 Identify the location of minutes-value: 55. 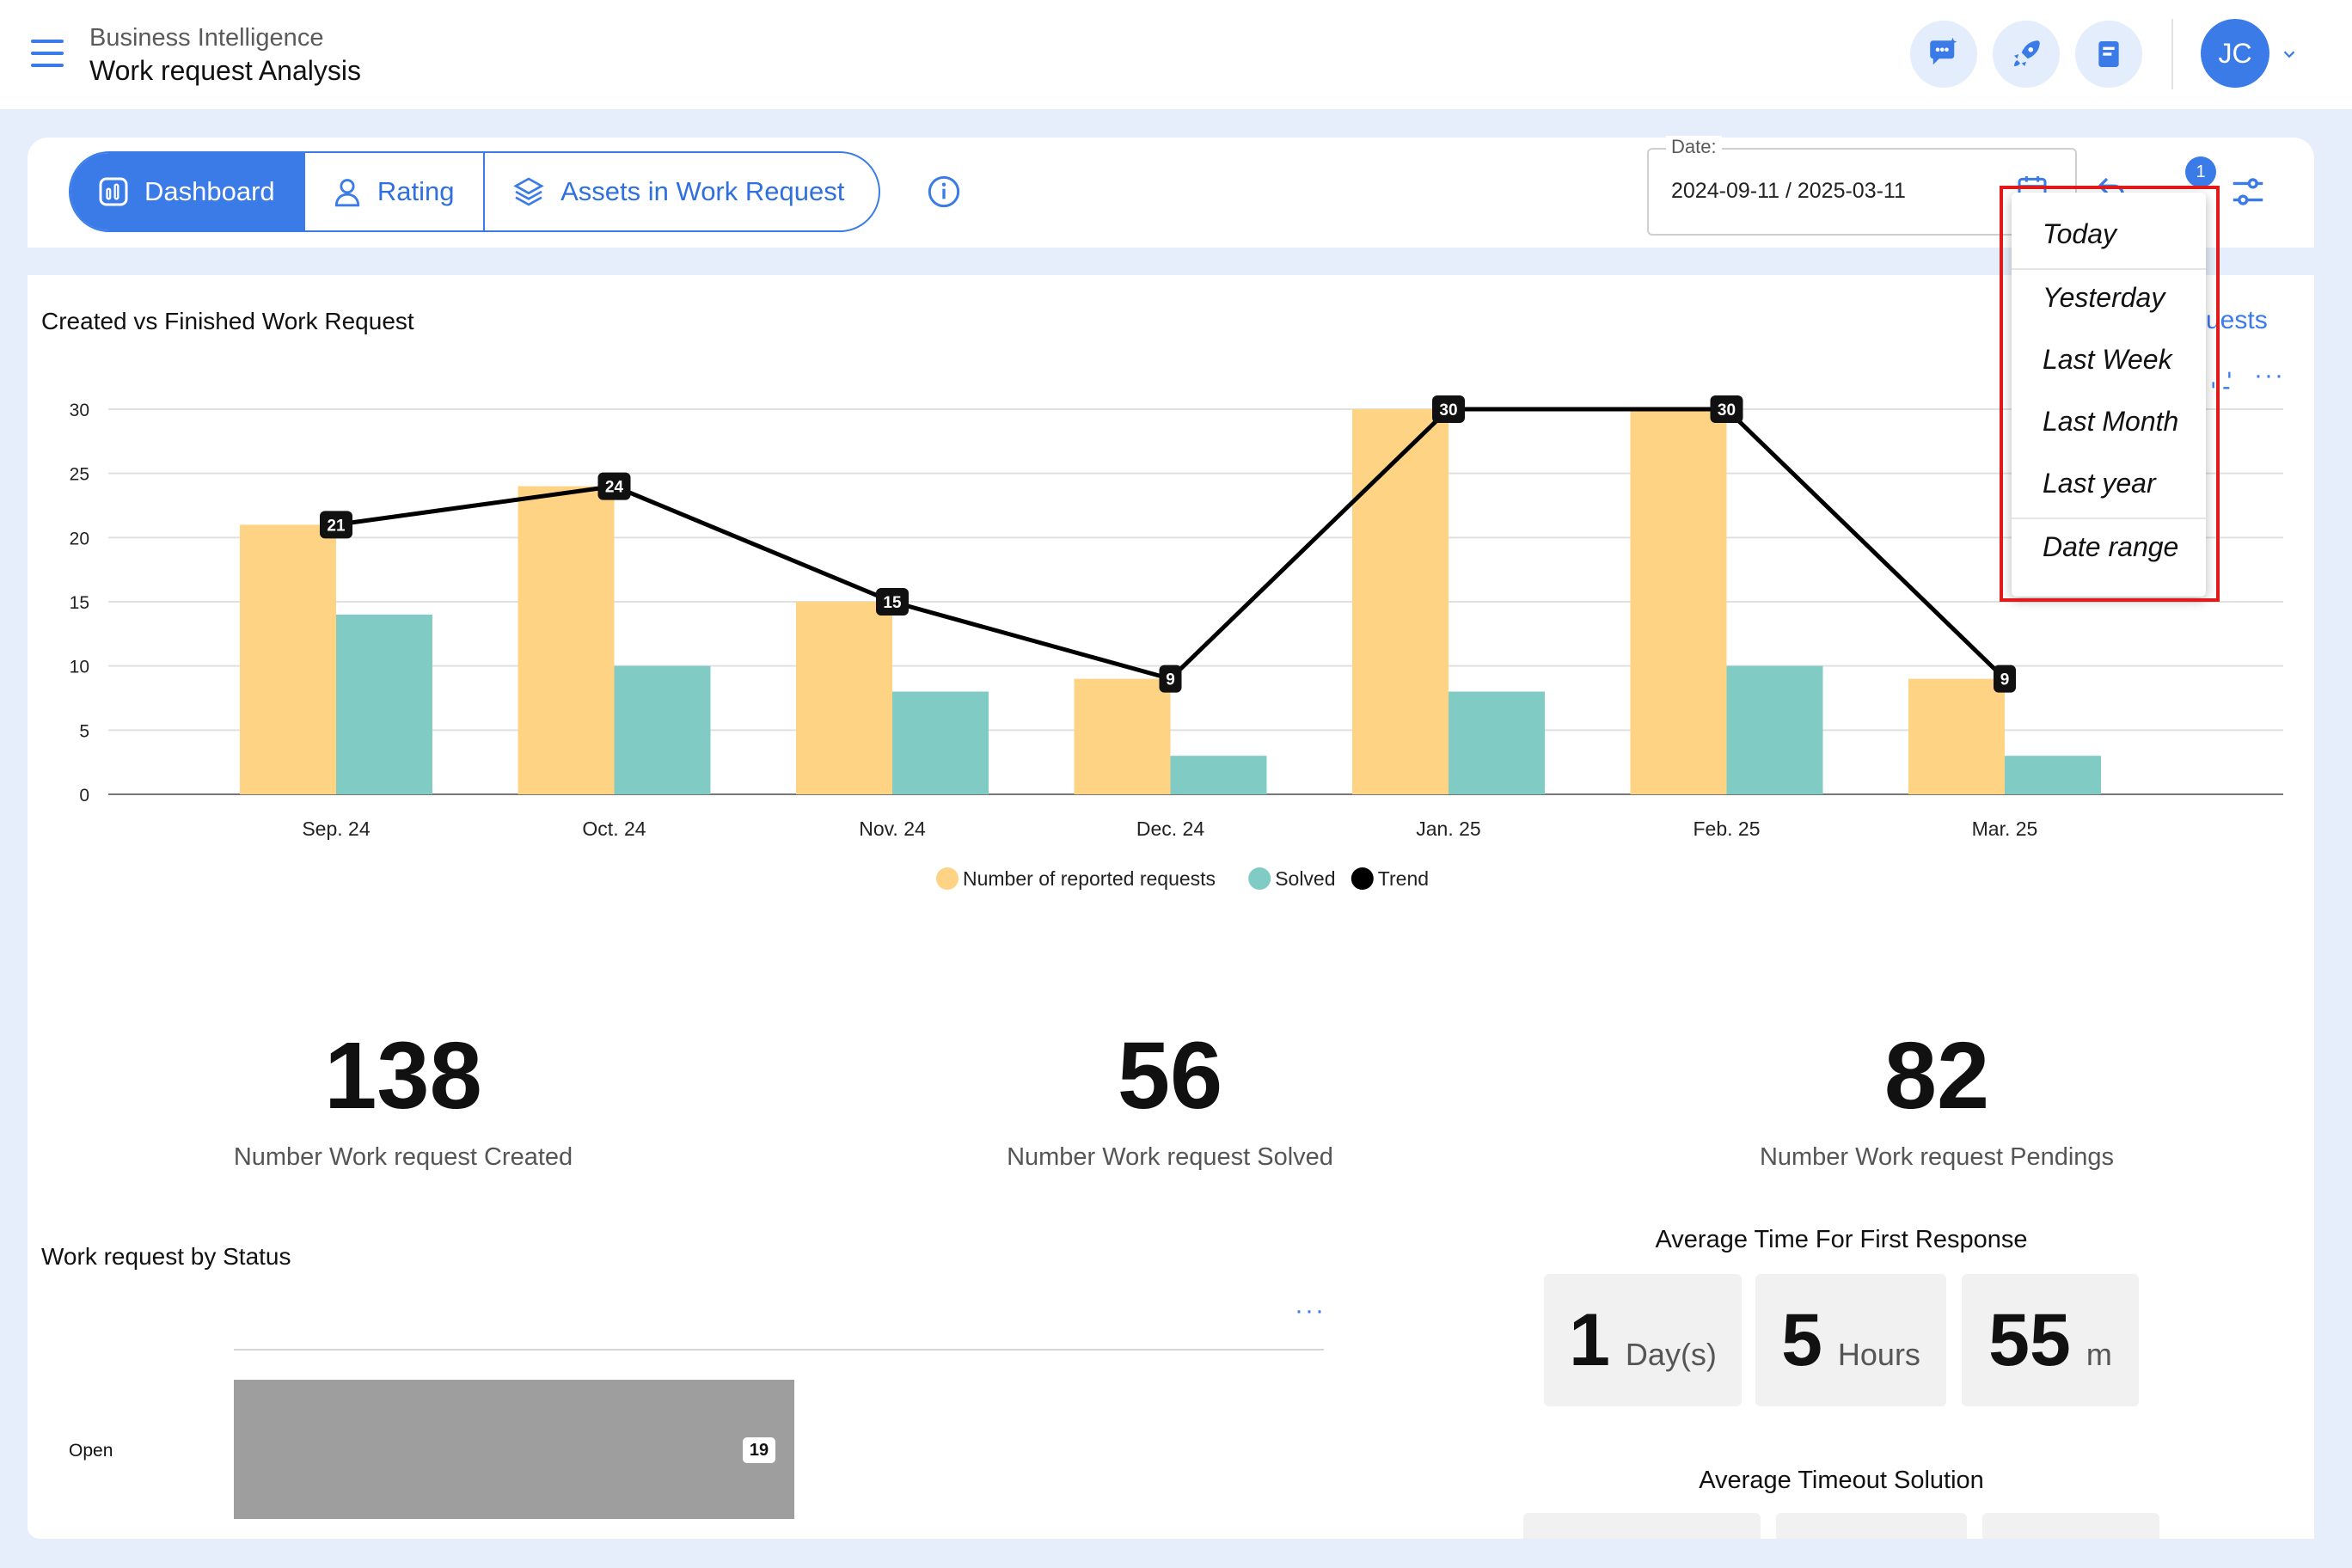
(2029, 1340).